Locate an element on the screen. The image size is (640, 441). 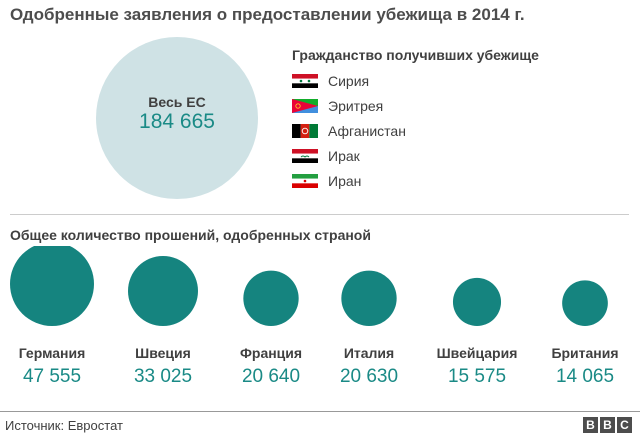
eu-total-value: 184 665 is located at coordinates (177, 121).